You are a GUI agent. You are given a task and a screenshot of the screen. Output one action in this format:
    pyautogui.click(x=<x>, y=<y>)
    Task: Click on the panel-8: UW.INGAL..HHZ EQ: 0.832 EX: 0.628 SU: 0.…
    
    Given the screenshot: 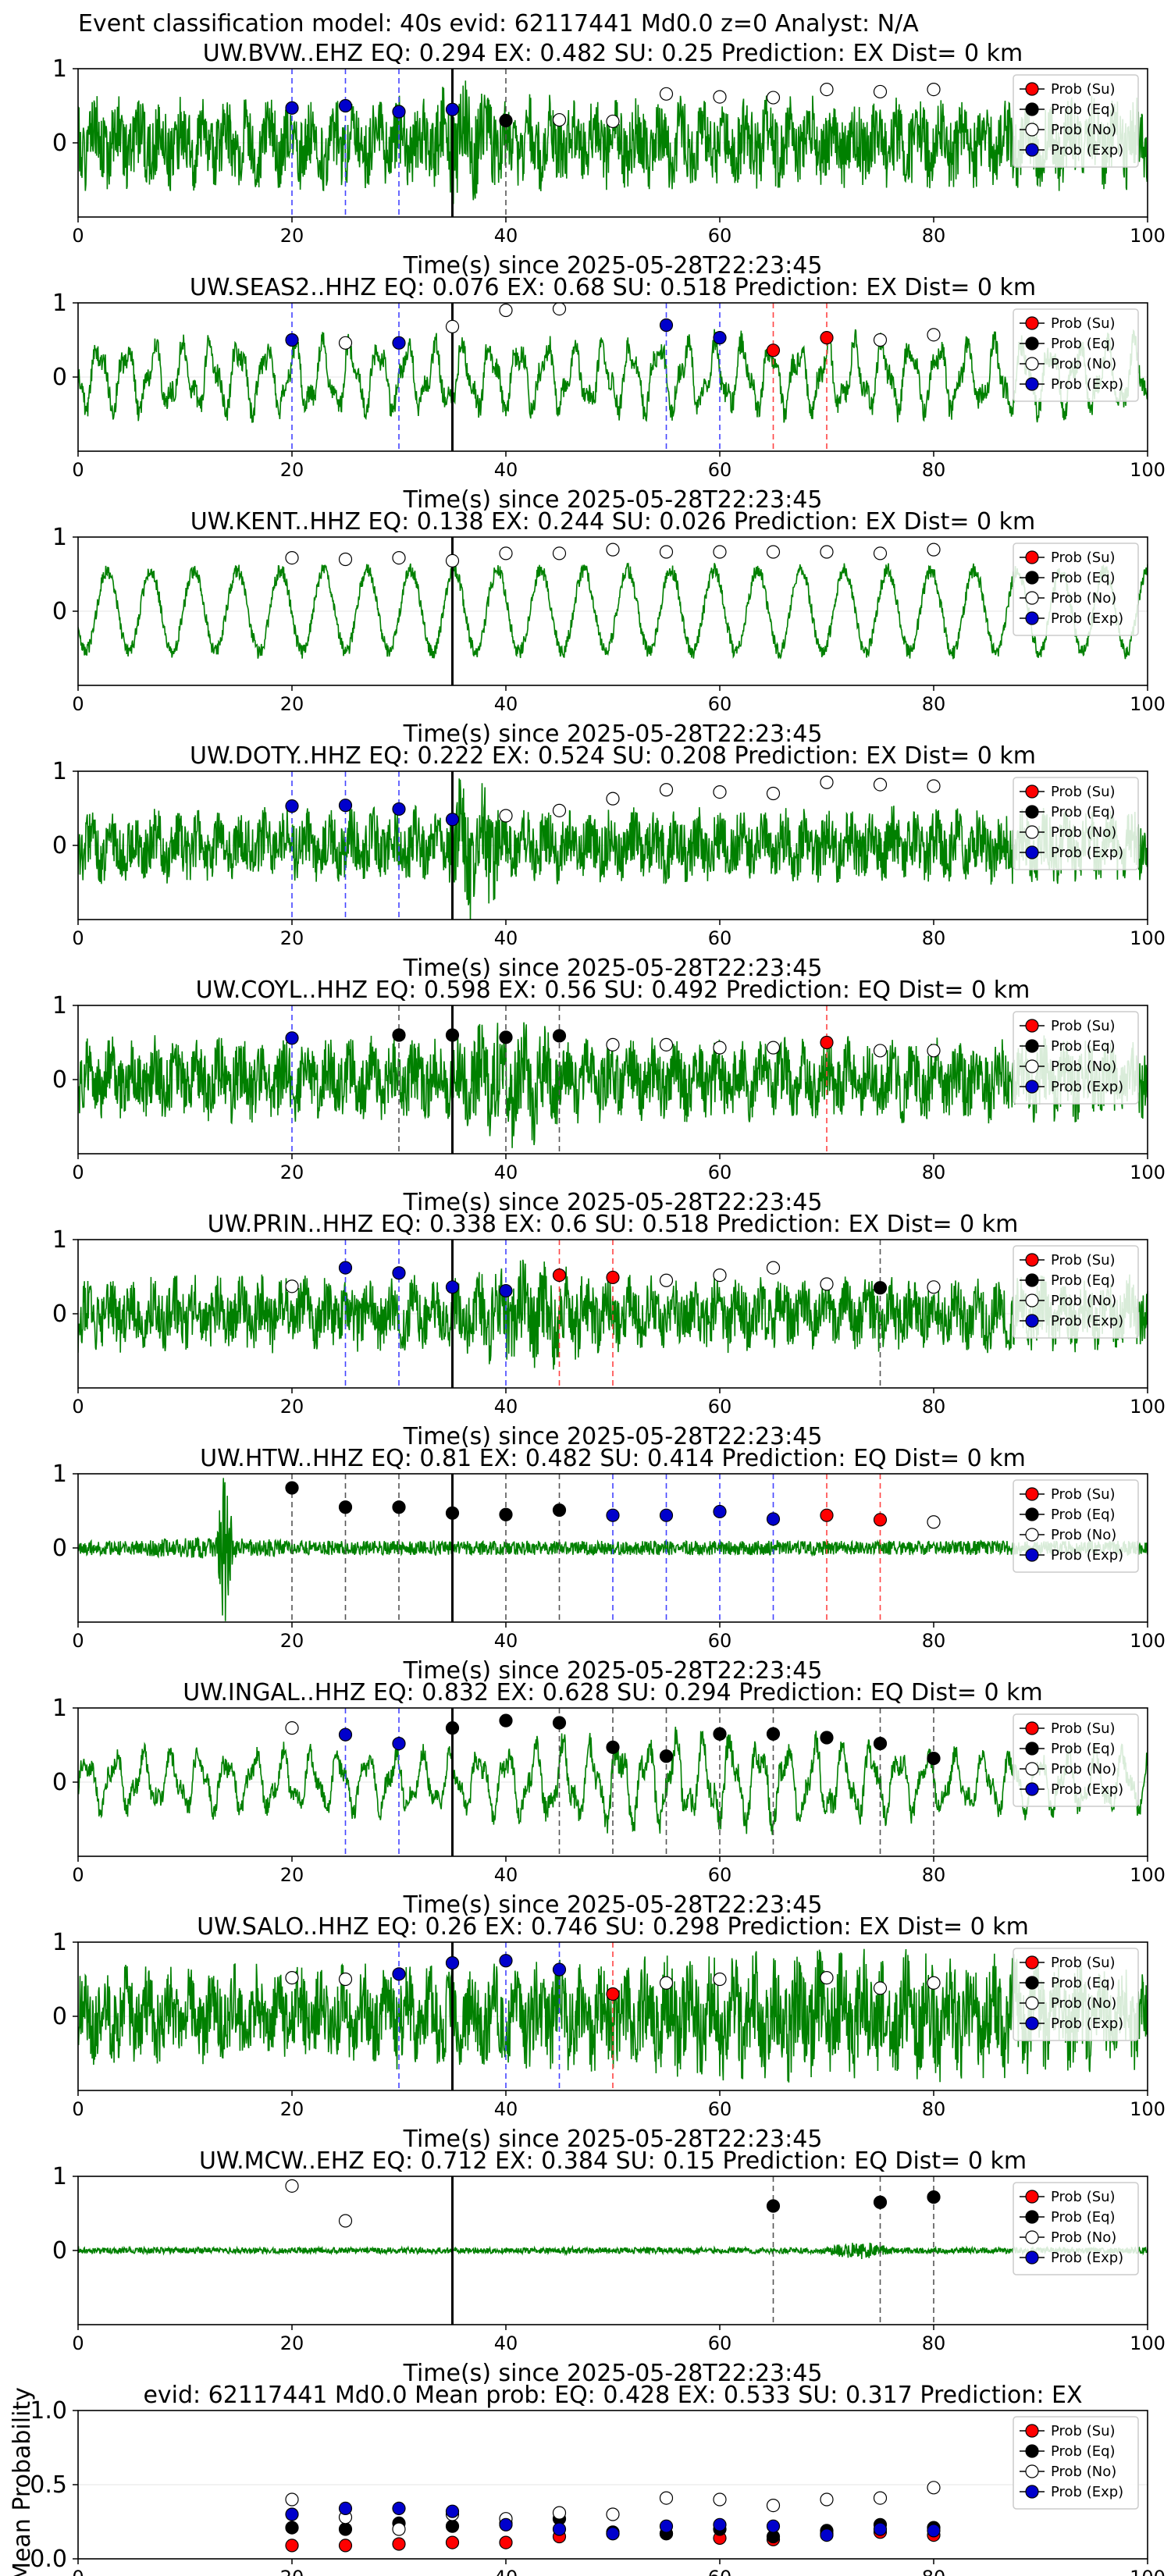 What is the action you would take?
    pyautogui.click(x=609, y=1799)
    